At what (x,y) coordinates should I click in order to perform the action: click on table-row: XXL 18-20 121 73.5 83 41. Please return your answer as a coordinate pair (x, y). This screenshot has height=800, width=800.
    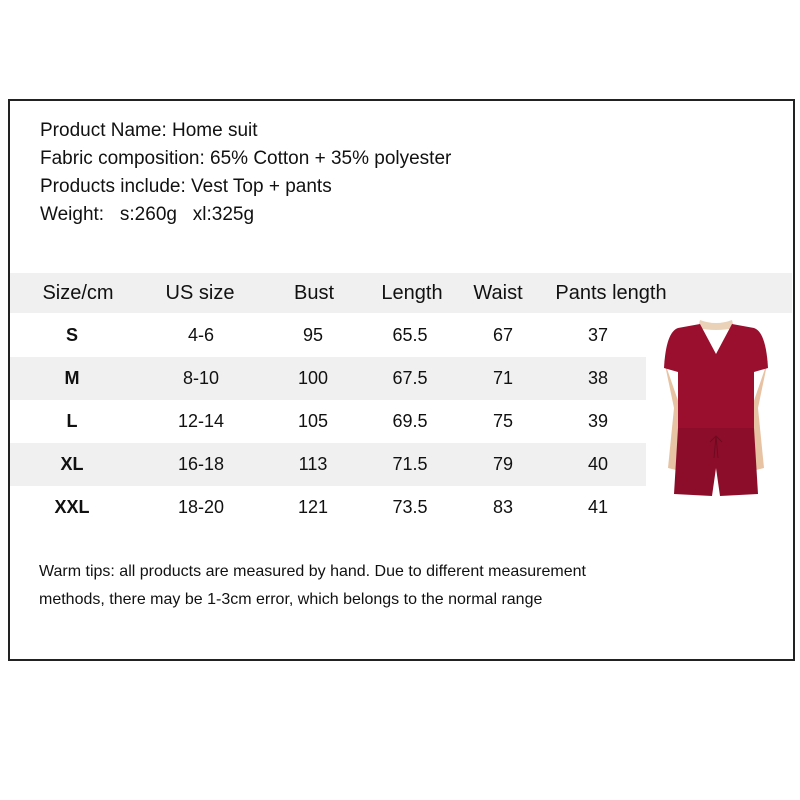
    Looking at the image, I should click on (328, 507).